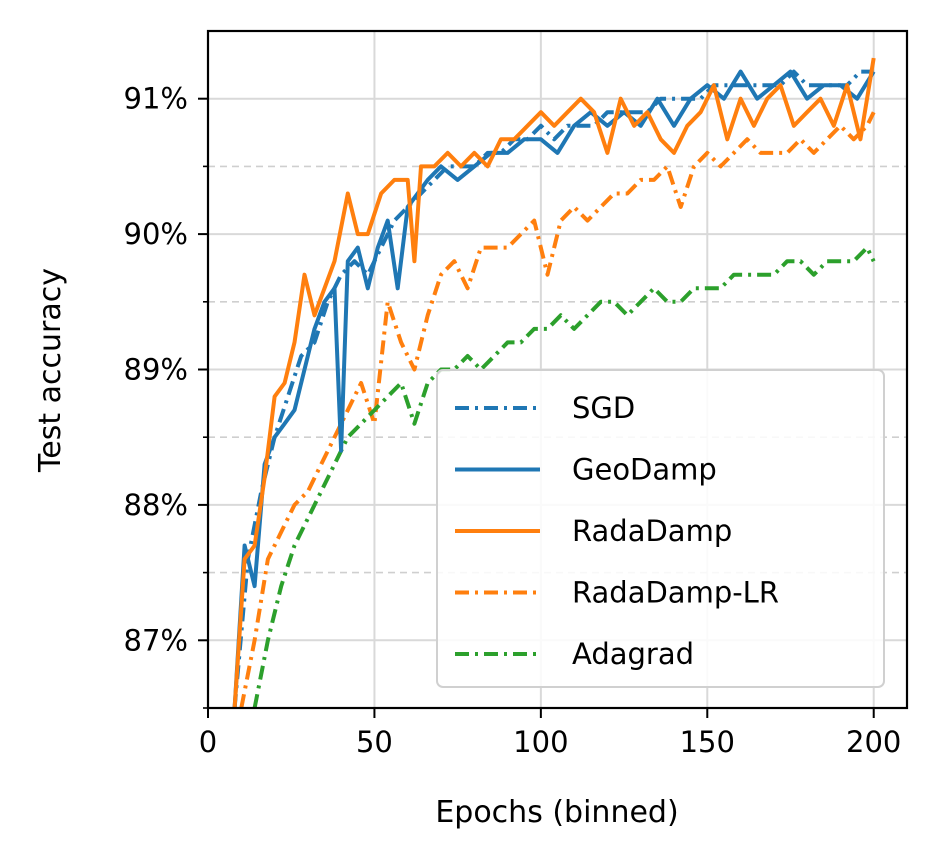 The height and width of the screenshot is (865, 942). Describe the element at coordinates (50, 370) in the screenshot. I see `y-axis-label: Test accuracy` at that location.